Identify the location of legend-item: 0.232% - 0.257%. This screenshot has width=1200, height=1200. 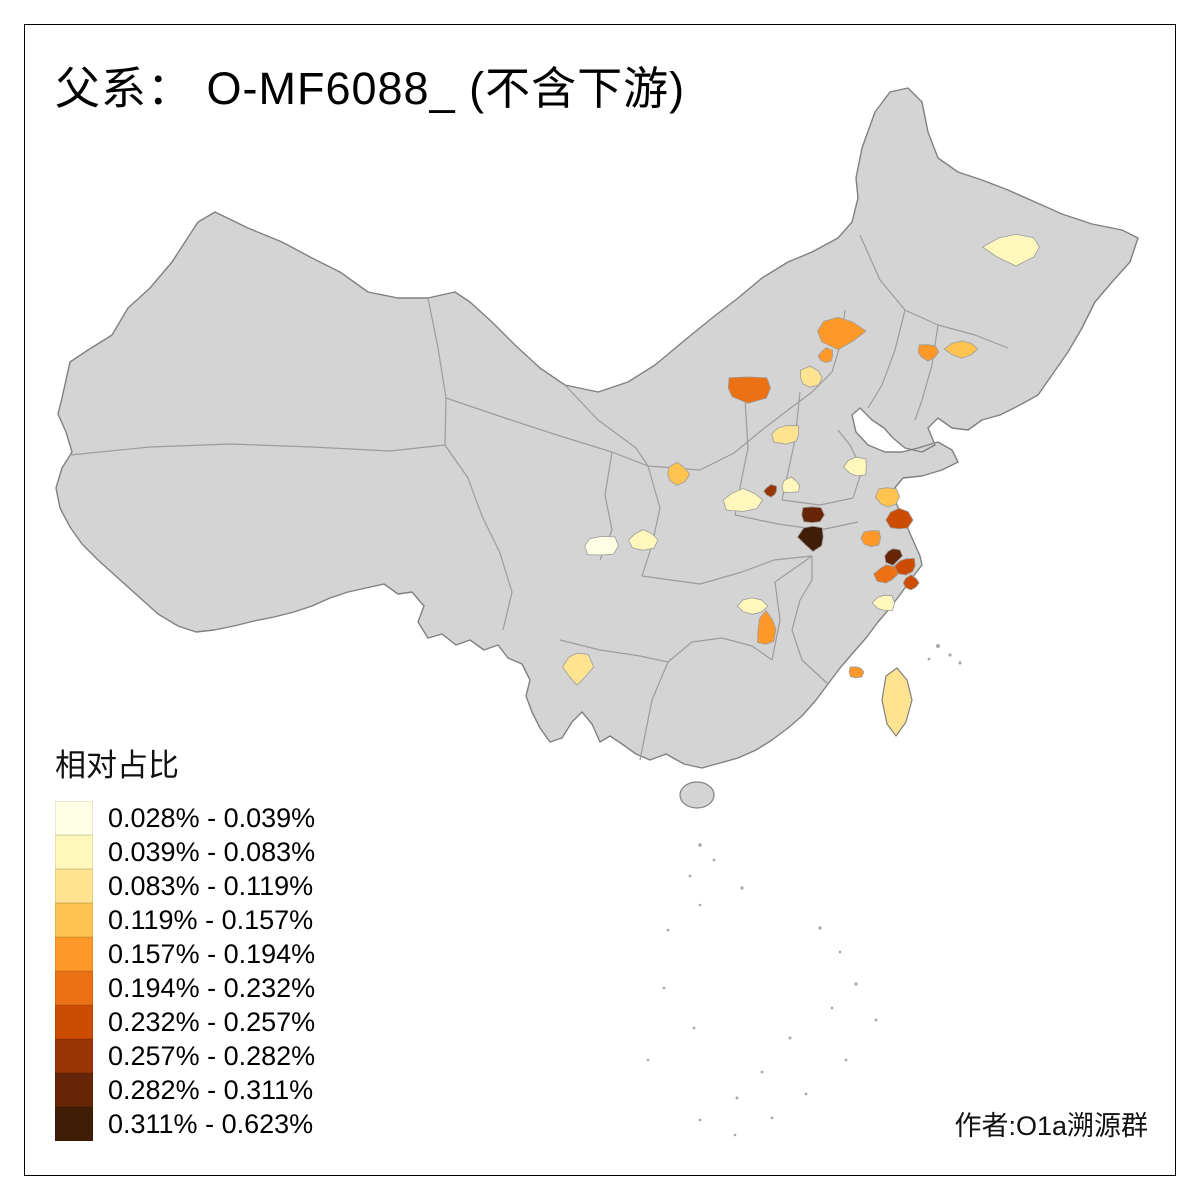
(185, 1022).